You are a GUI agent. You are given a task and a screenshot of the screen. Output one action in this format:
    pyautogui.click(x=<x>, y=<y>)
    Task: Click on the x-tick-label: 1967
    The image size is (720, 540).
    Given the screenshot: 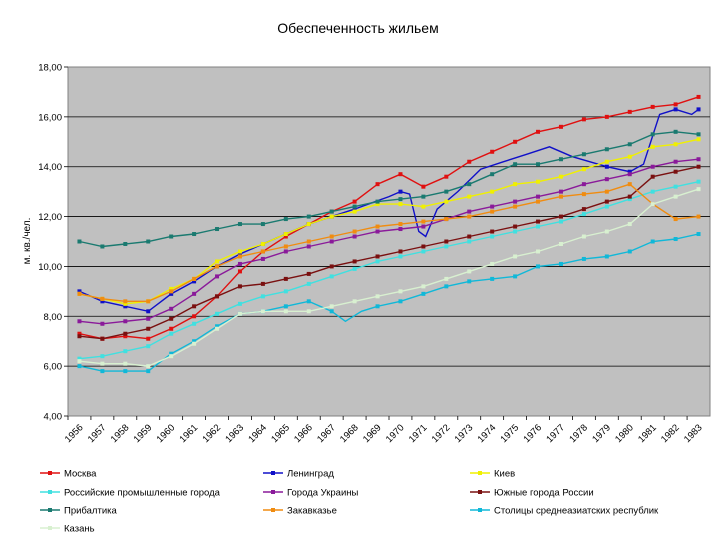 What is the action you would take?
    pyautogui.click(x=326, y=433)
    